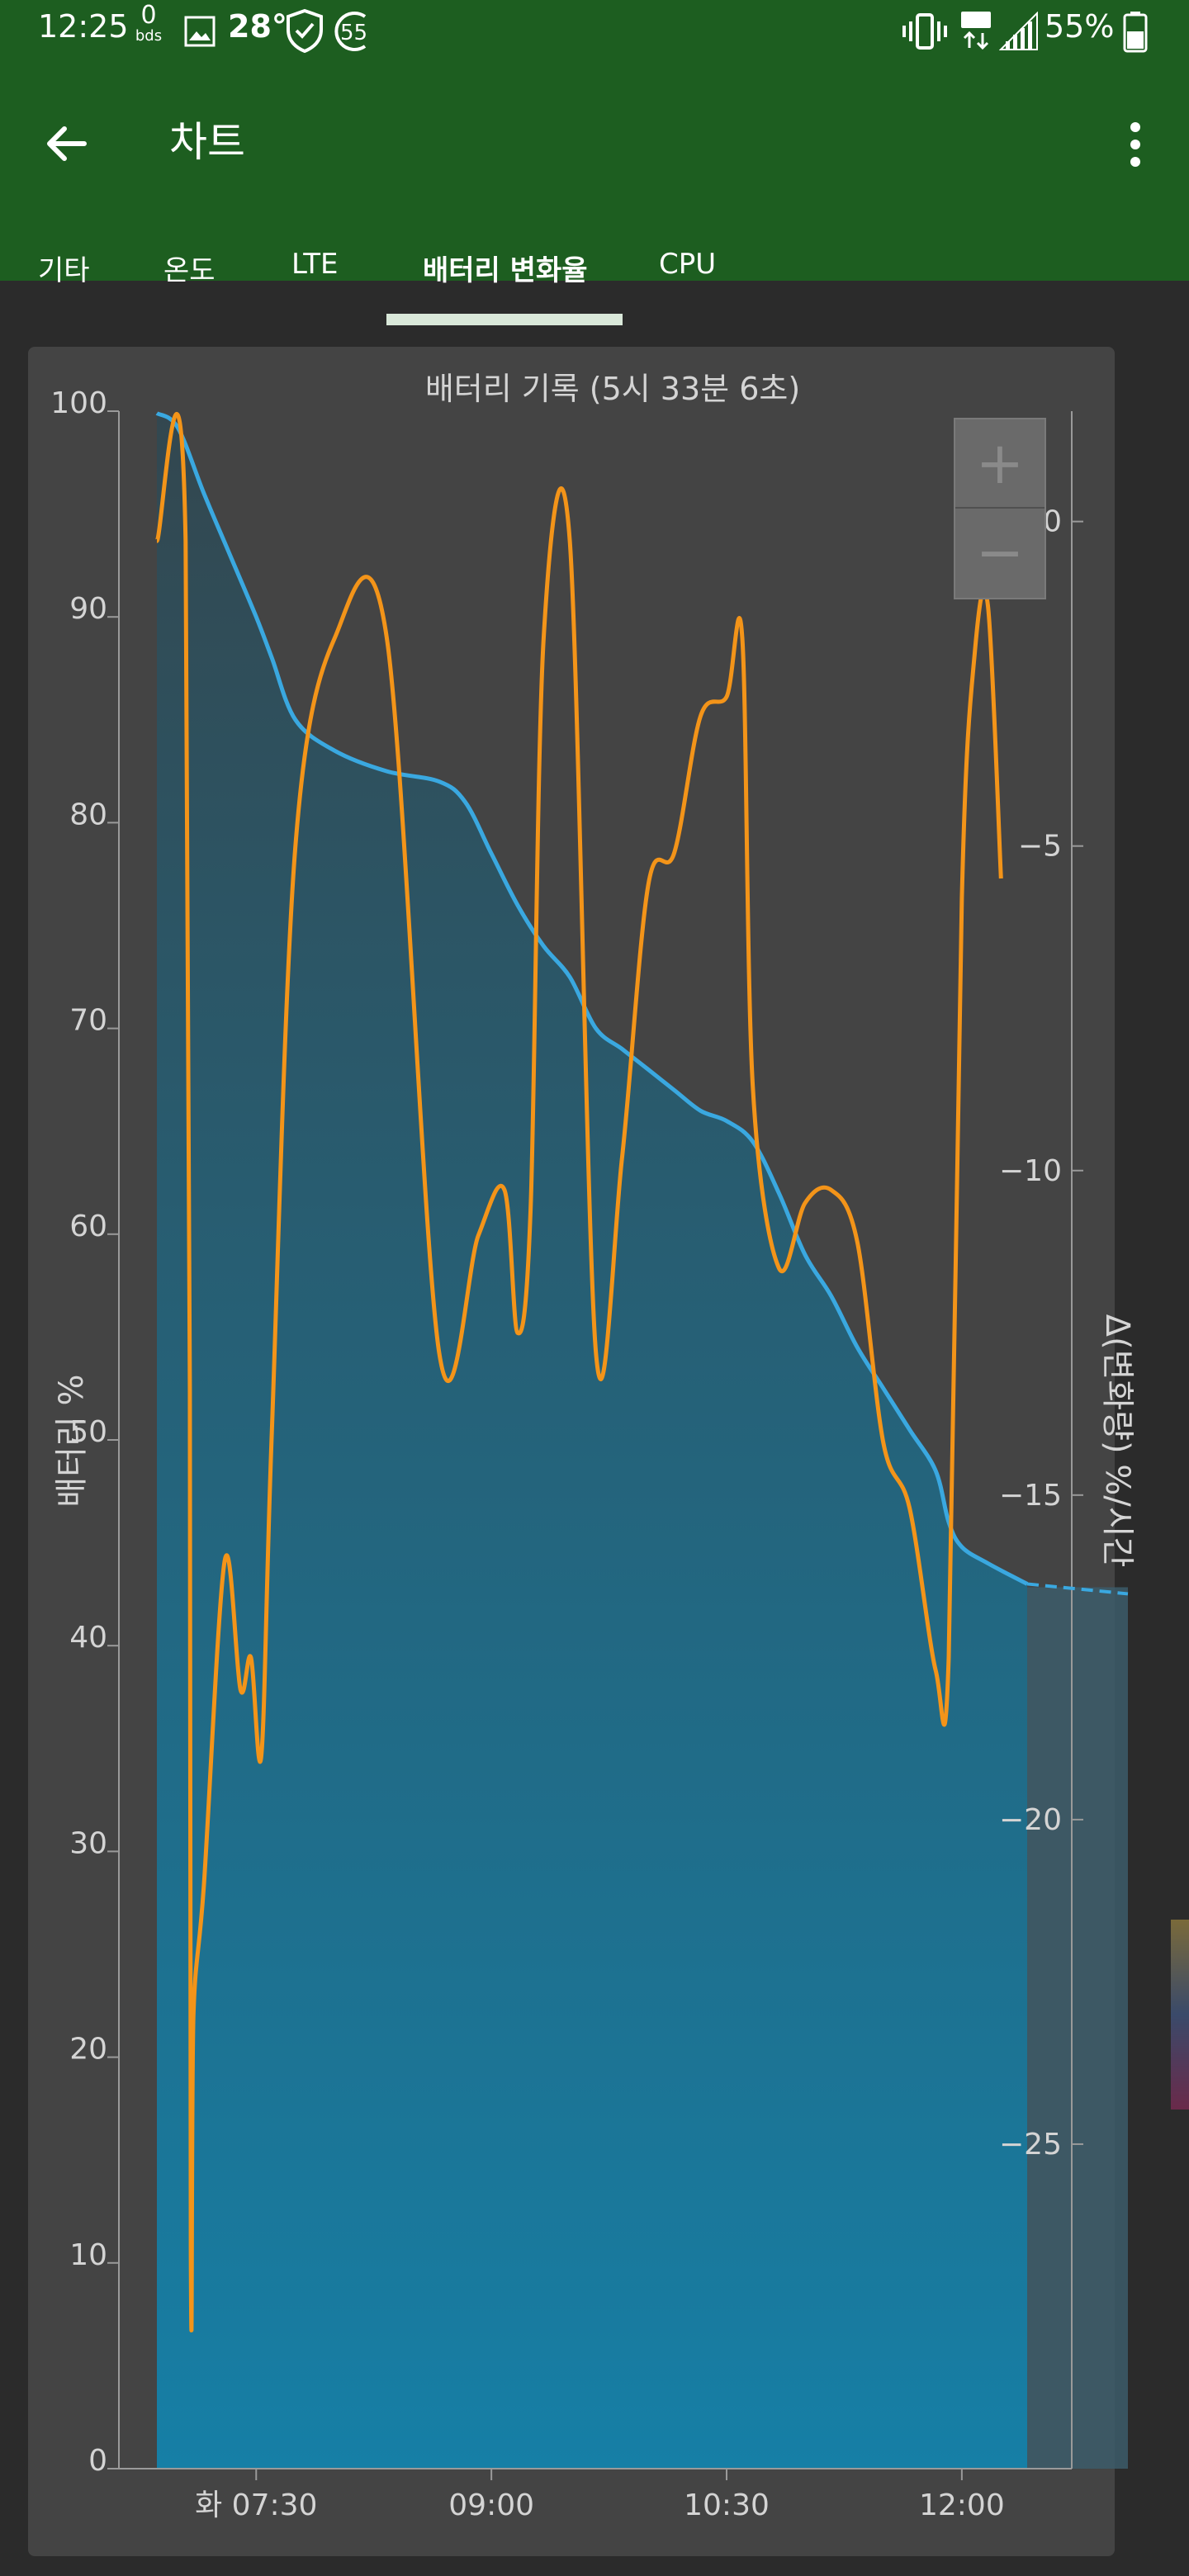 This screenshot has height=2576, width=1189. I want to click on left-tick-label: 70, so click(88, 1021).